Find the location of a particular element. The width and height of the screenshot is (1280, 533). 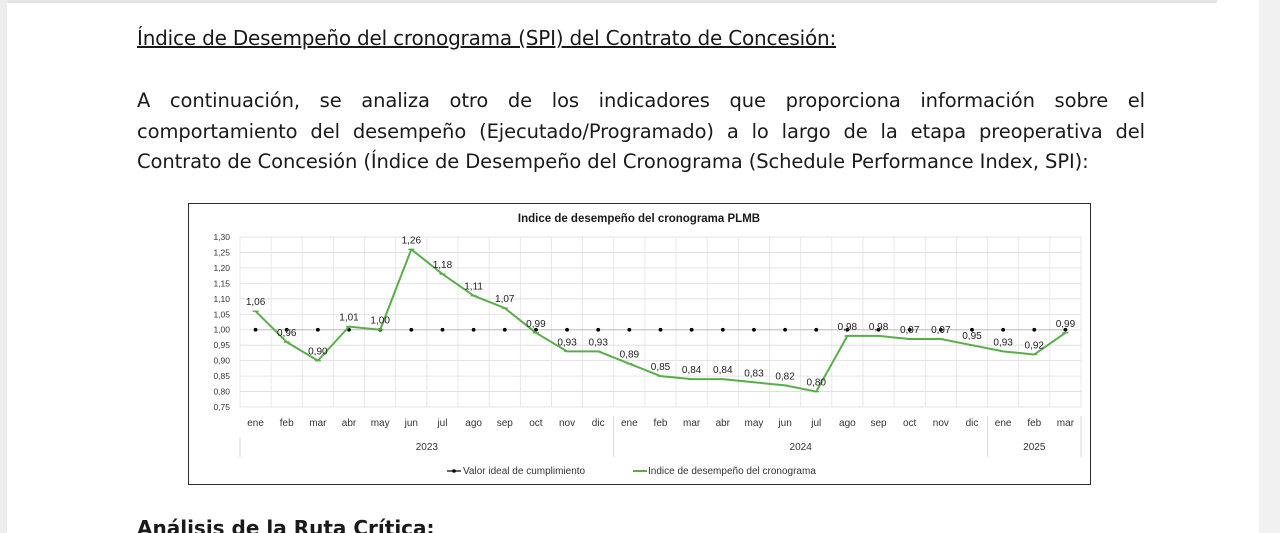

legend-spi-label: Indice de desempeño del cronograma is located at coordinates (732, 471).